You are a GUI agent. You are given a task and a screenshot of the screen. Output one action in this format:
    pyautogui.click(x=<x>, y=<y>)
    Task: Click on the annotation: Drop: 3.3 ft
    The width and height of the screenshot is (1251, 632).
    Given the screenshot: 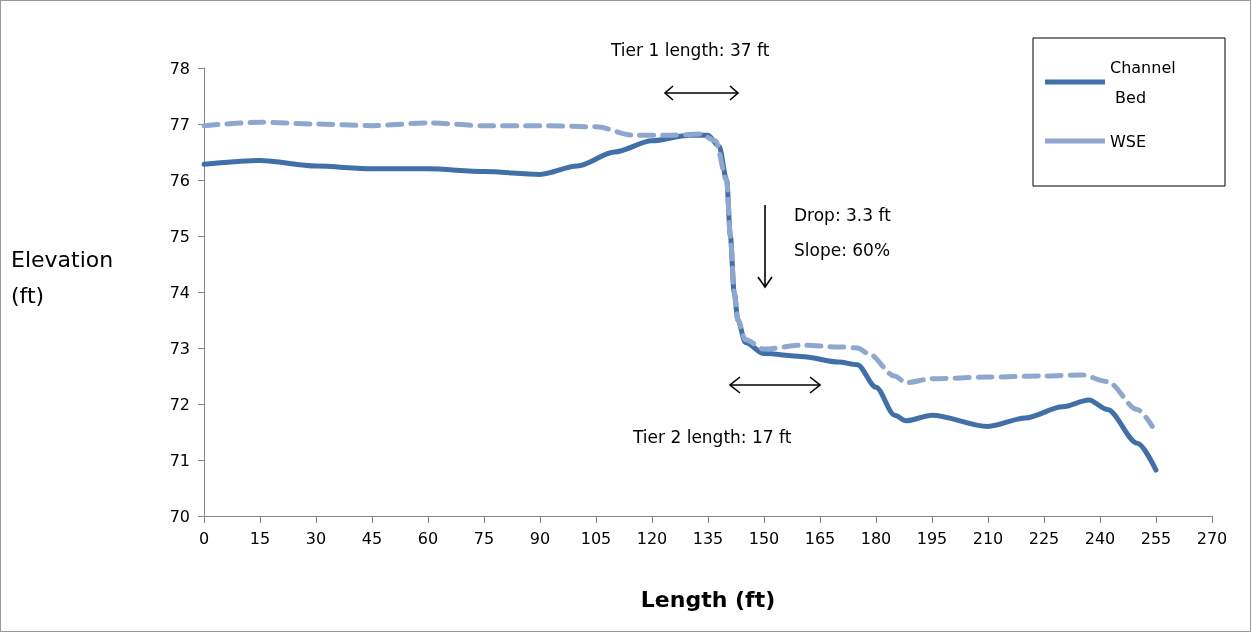 What is the action you would take?
    pyautogui.click(x=843, y=214)
    